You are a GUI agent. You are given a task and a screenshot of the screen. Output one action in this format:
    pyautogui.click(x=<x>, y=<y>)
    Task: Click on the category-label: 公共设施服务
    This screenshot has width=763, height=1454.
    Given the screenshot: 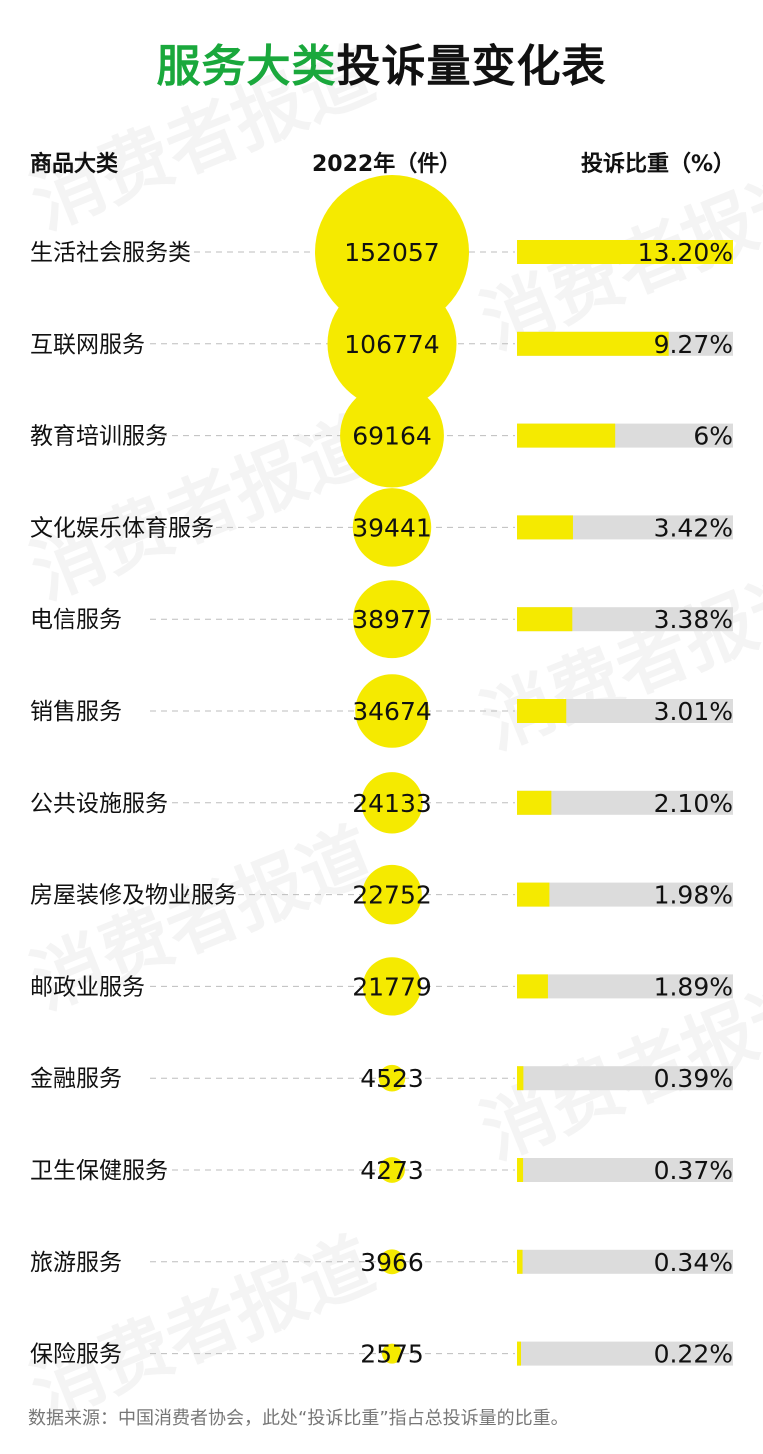 What is the action you would take?
    pyautogui.click(x=99, y=804)
    